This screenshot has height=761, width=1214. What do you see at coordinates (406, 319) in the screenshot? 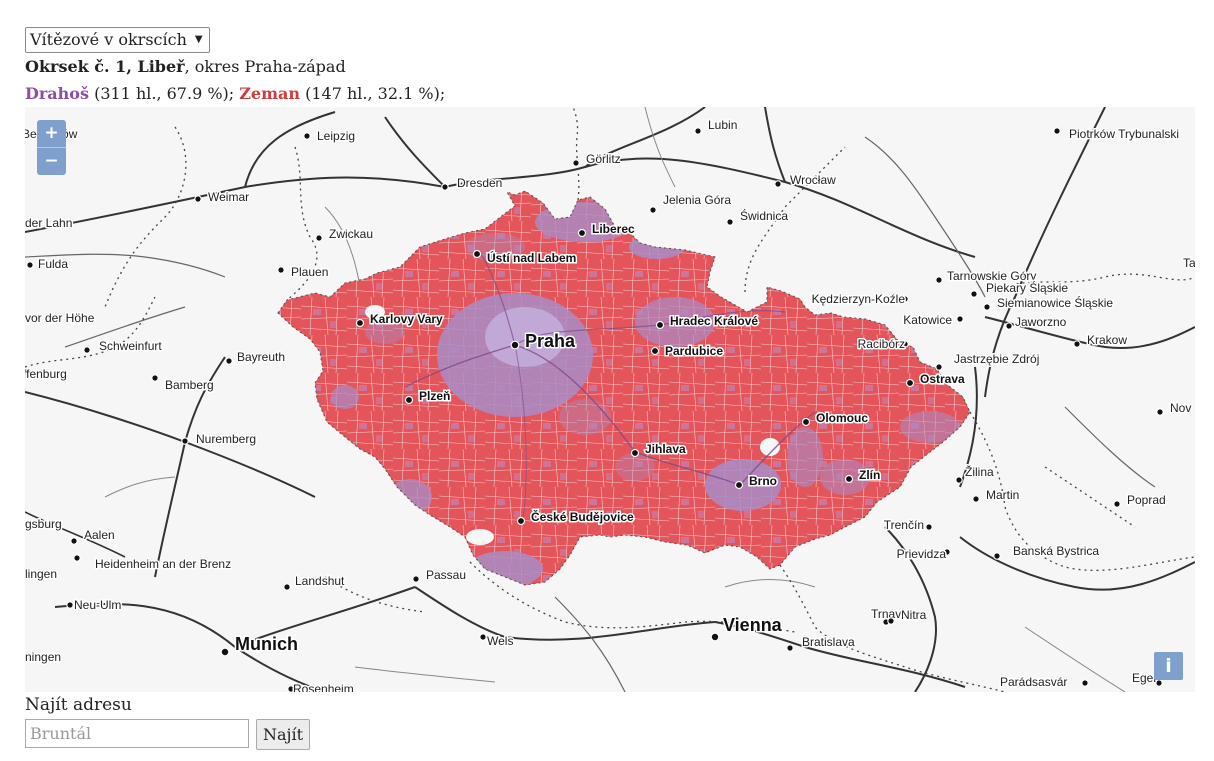
I see `city-label-karlovy-vary: Karlovy Vary` at bounding box center [406, 319].